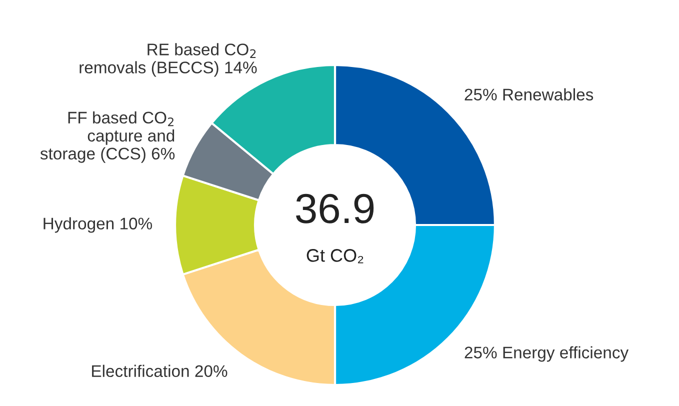 The width and height of the screenshot is (679, 406). I want to click on slice-label: RE based CO$_{2}$ removals (BECCS) 14%, so click(168, 60).